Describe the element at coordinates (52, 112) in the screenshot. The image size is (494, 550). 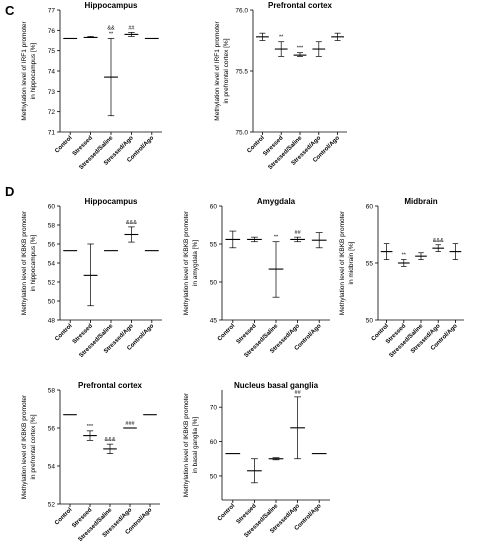
I see `y-tick-label: 72` at that location.